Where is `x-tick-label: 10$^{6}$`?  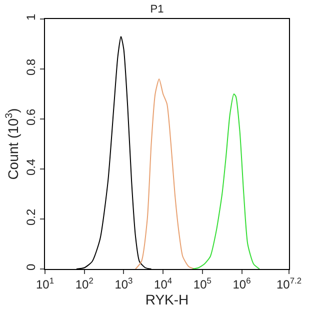
x-tick-label: 10$^{6}$ is located at coordinates (242, 283).